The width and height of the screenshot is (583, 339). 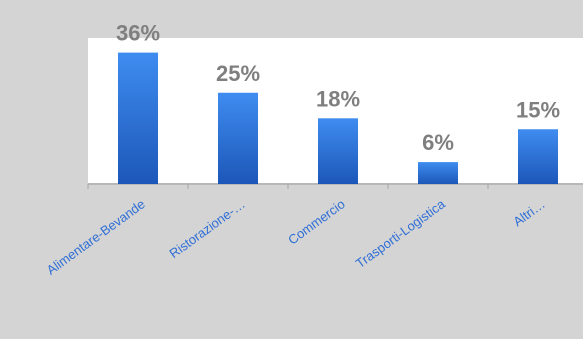 I want to click on bar-value-label: 18%, so click(x=338, y=98).